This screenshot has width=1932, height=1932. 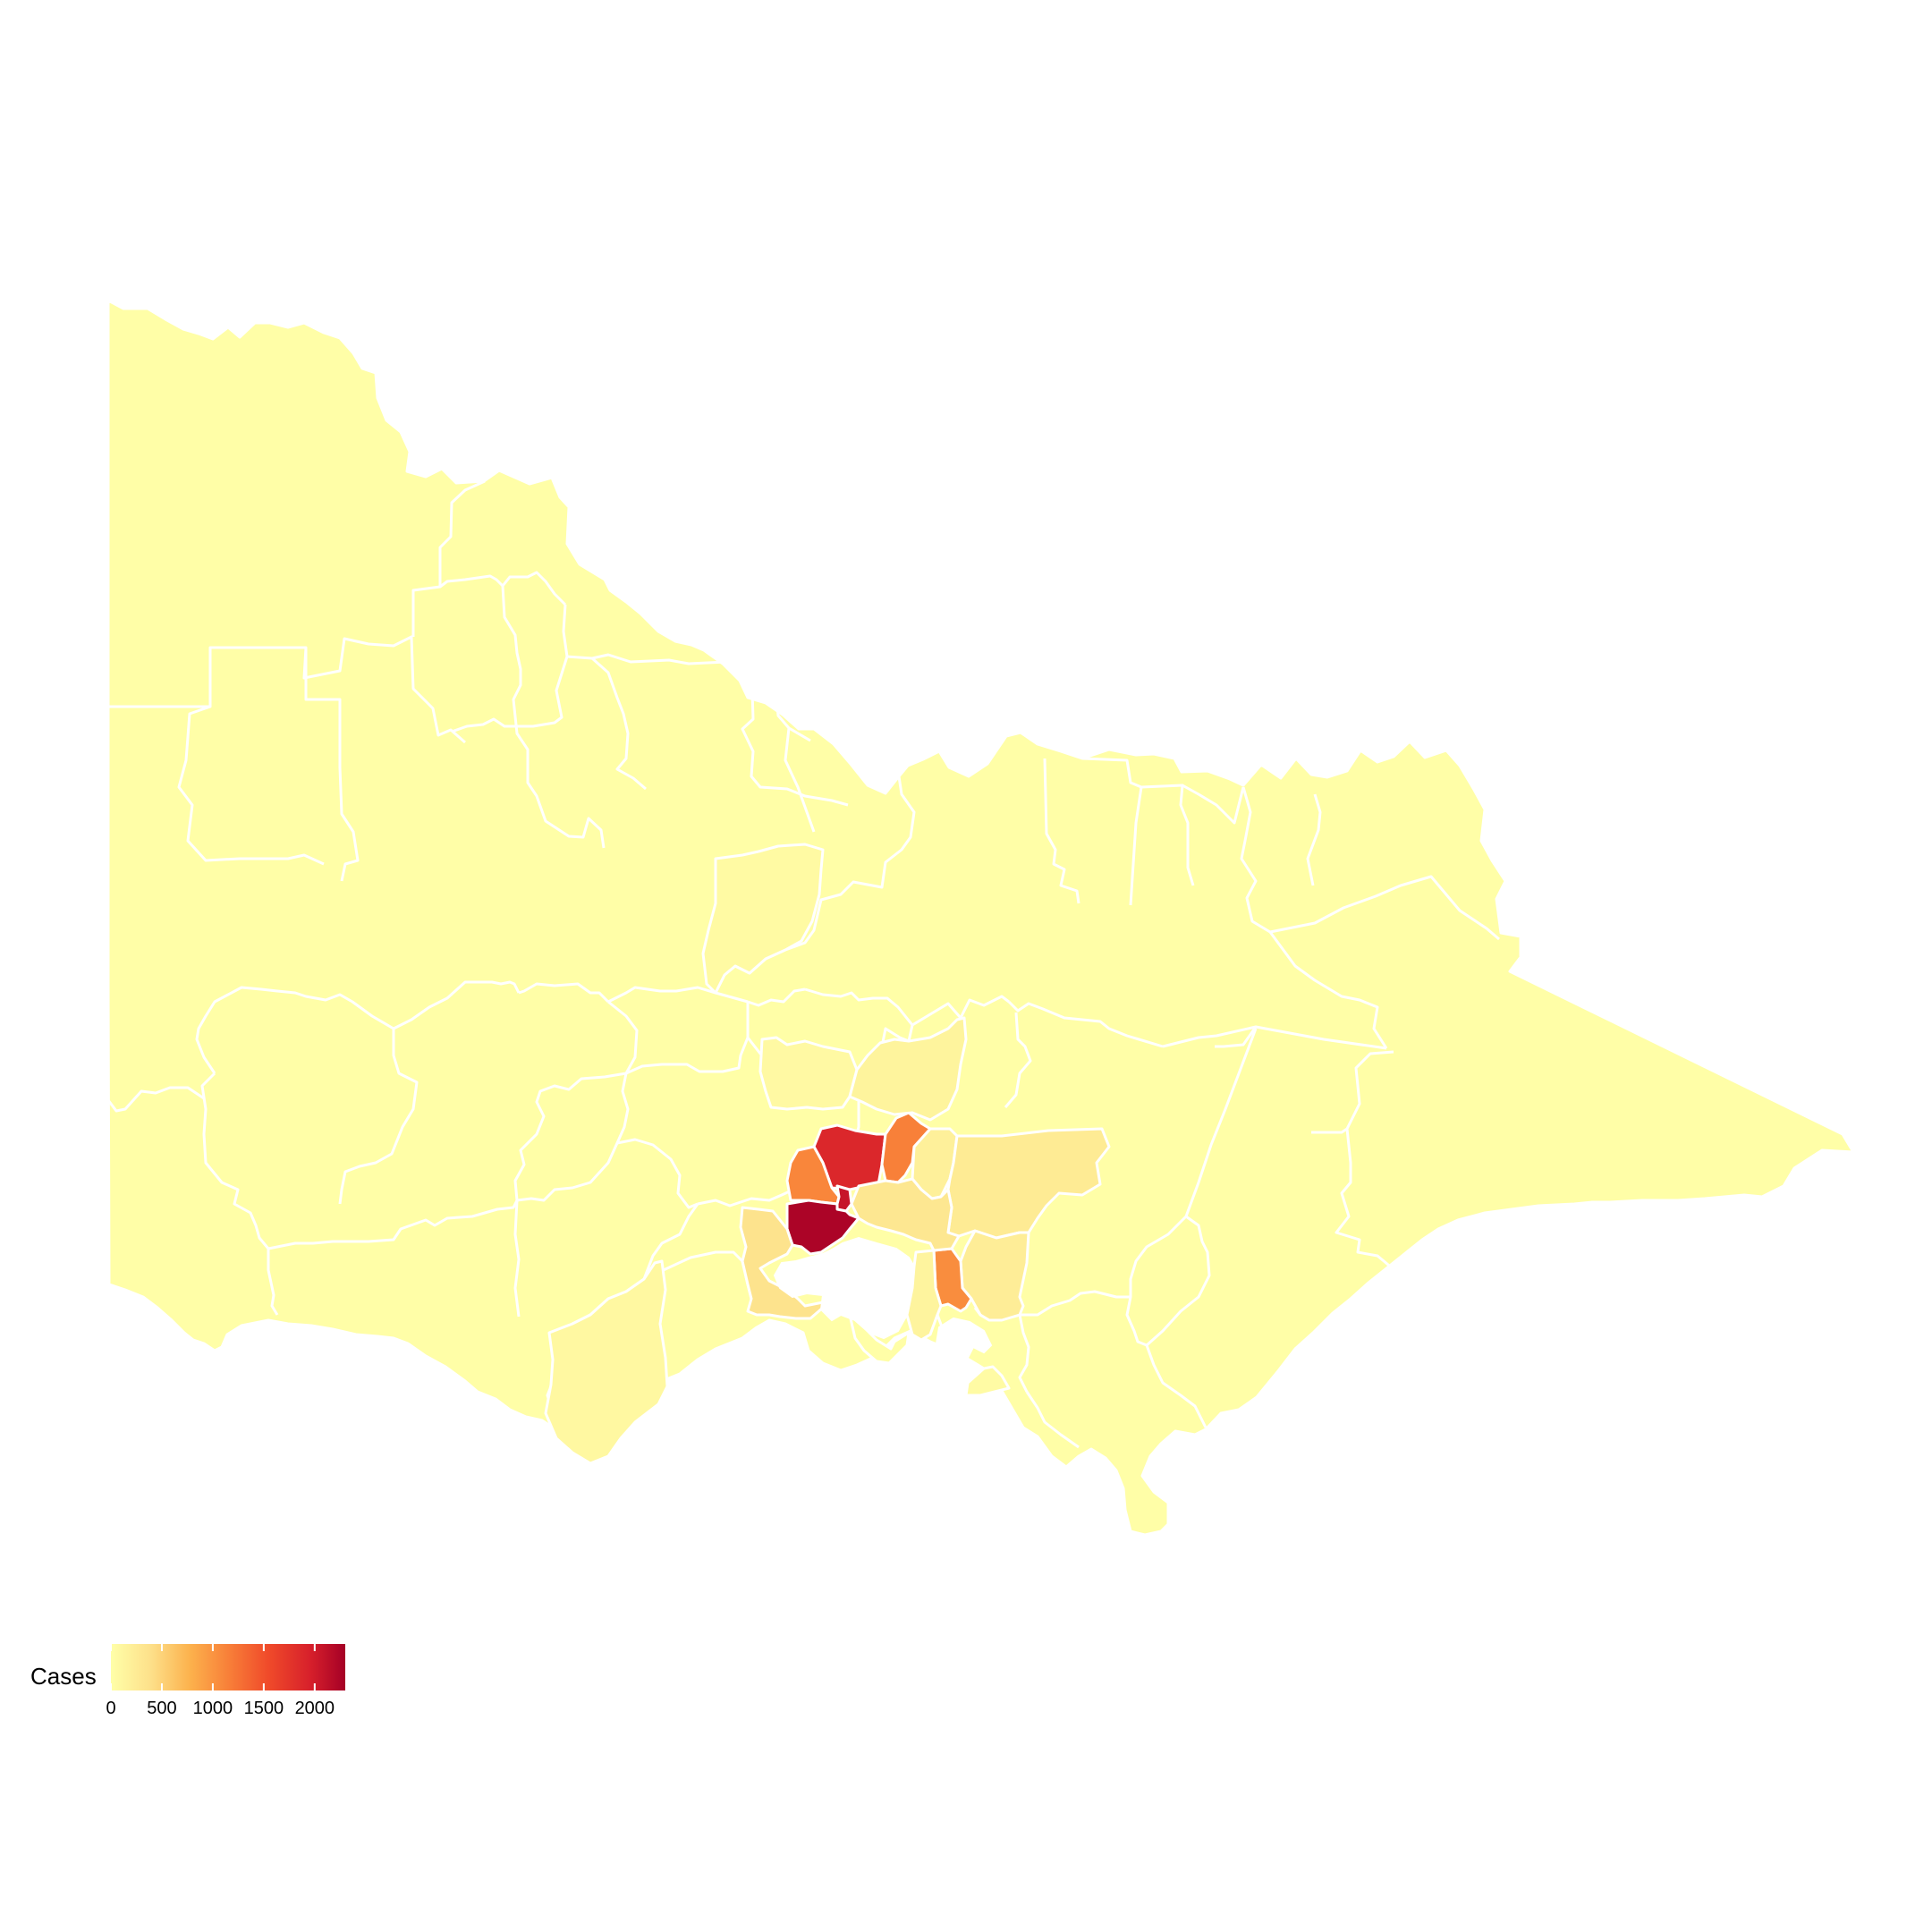 I want to click on region-wyndham, so click(x=822, y=1227).